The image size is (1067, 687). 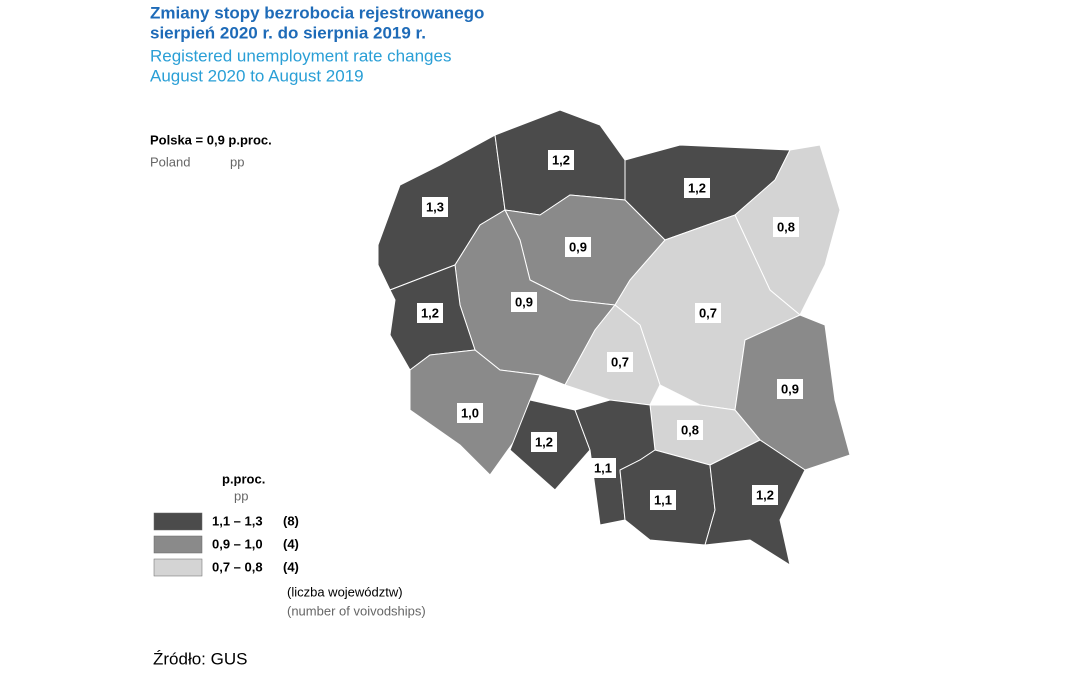 I want to click on legend-title: p.proc., so click(x=243, y=478).